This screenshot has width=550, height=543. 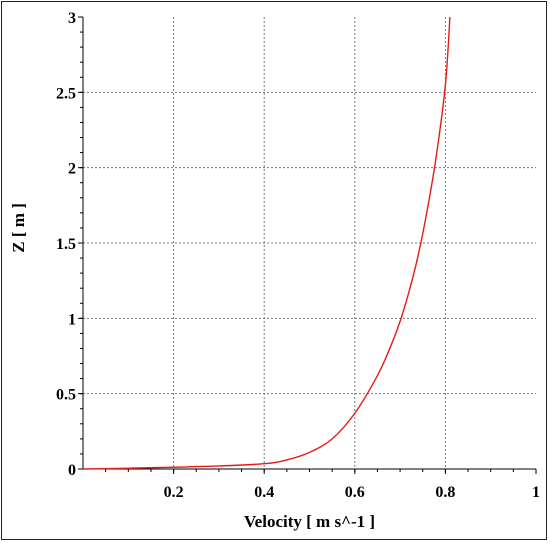 I want to click on x-tick-label: 0.2, so click(x=174, y=492).